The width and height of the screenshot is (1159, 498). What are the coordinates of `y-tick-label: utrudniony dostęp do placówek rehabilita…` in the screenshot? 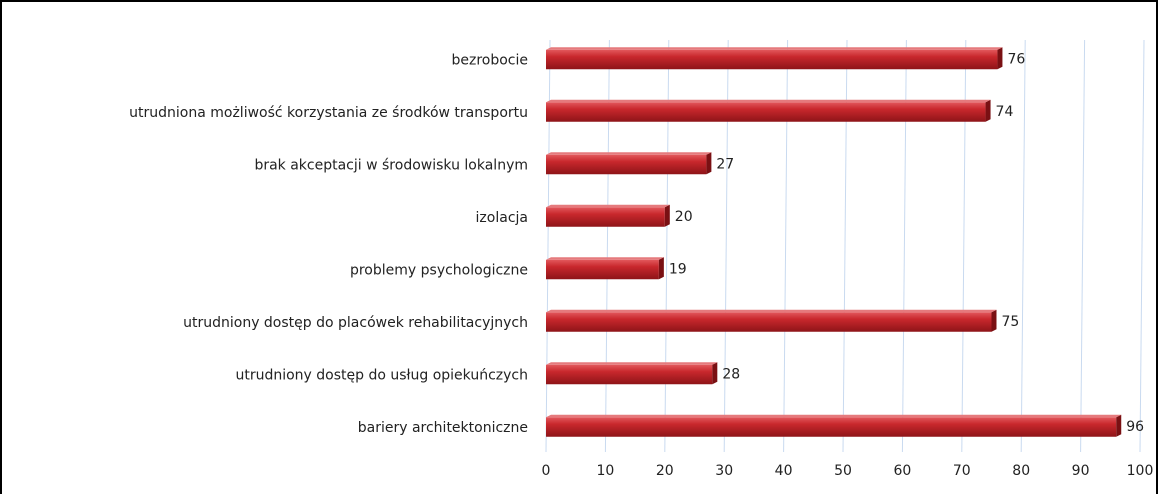 It's located at (355, 323).